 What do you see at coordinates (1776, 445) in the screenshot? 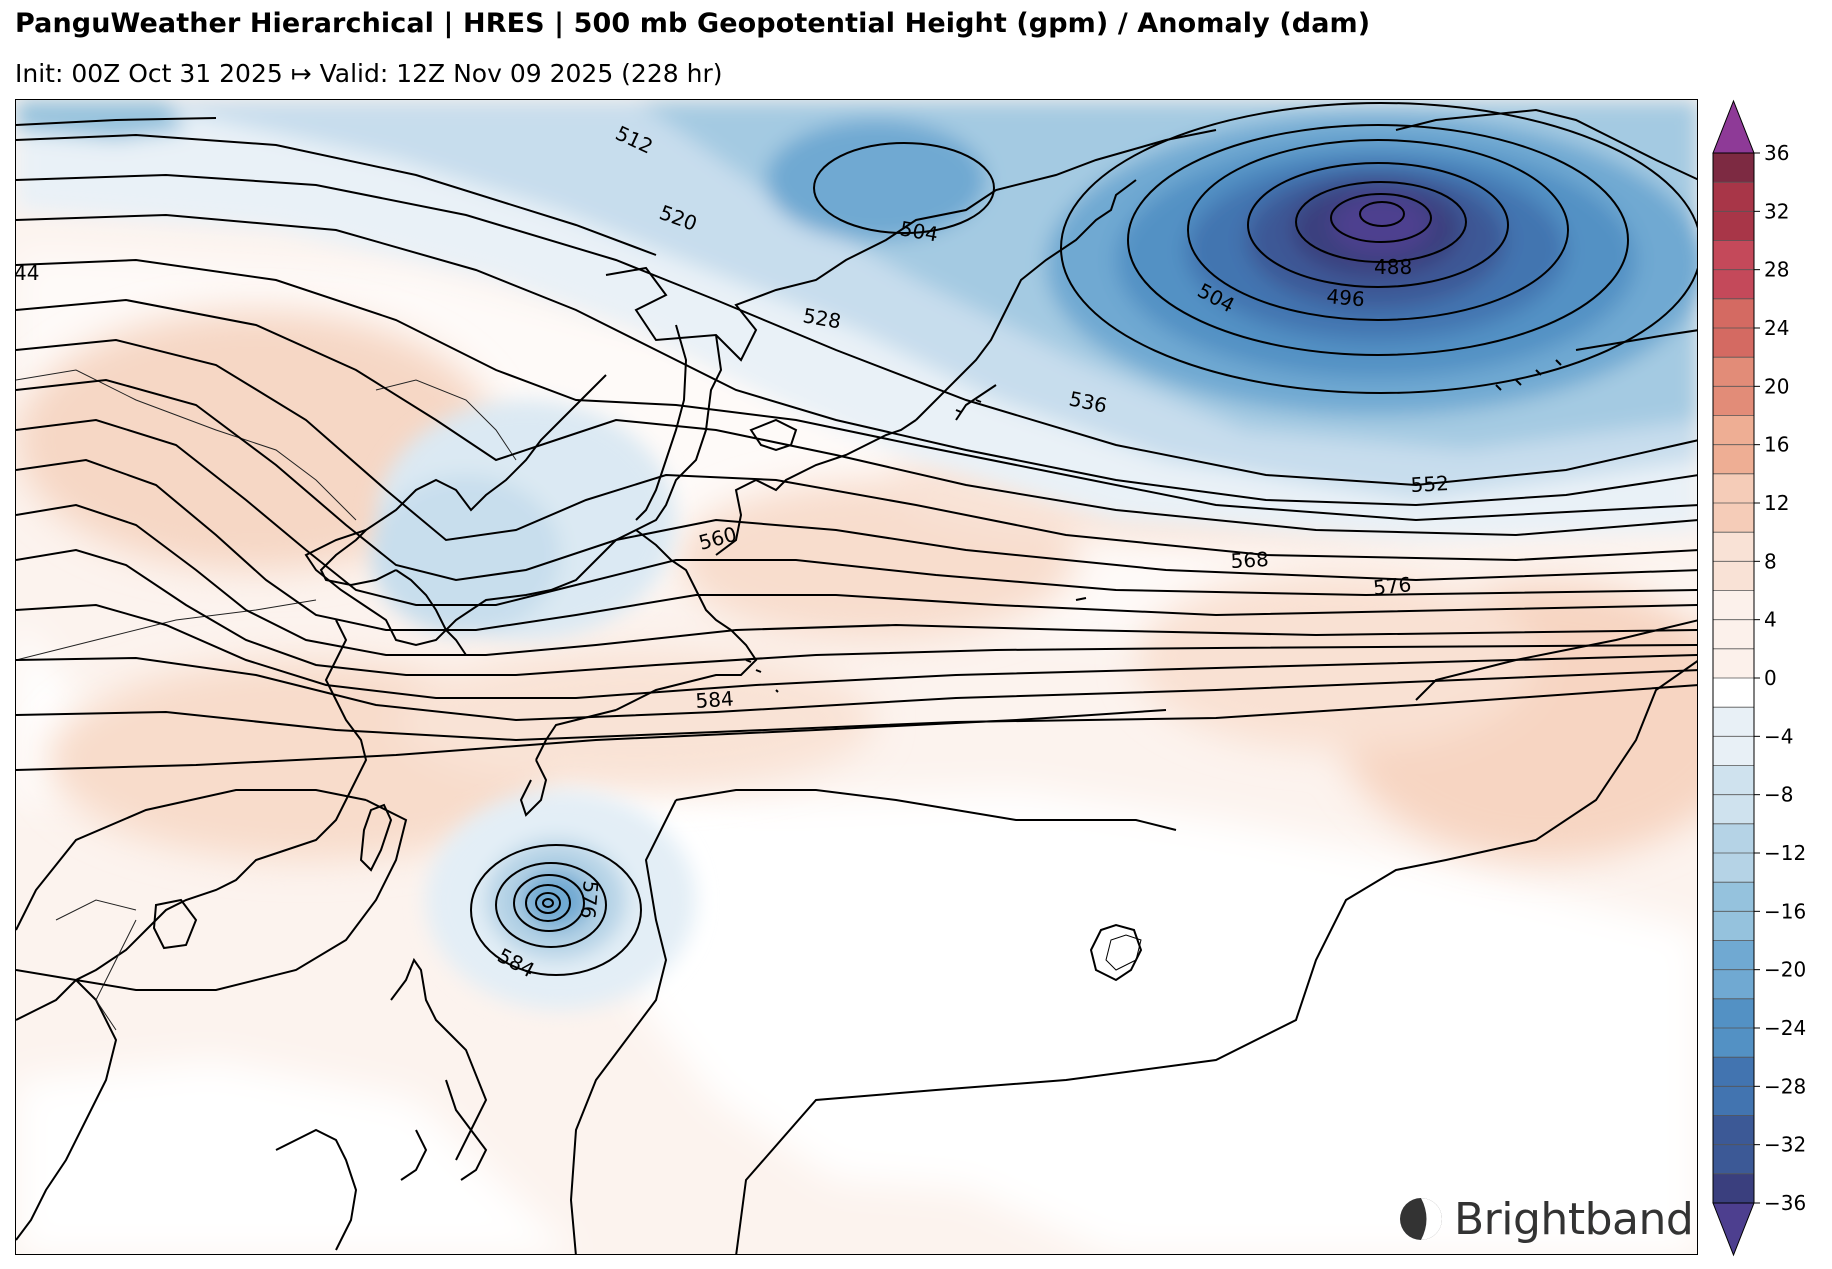
I see `colorbar-tick-label: 16` at bounding box center [1776, 445].